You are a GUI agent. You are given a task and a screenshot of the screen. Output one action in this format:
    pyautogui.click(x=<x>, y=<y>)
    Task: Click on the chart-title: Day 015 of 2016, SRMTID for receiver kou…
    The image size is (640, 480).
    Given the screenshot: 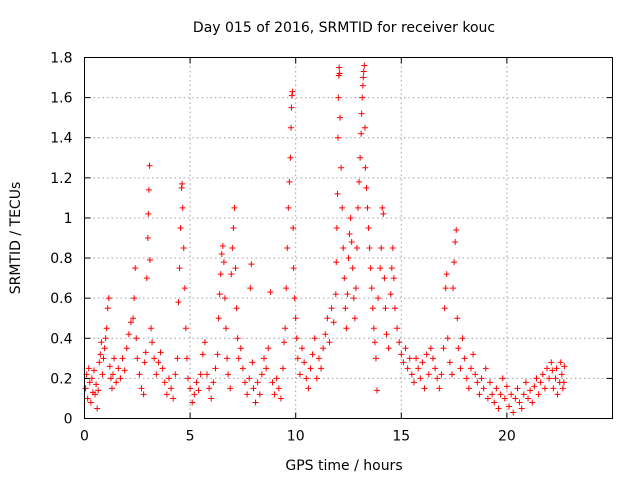 What is the action you would take?
    pyautogui.click(x=344, y=28)
    